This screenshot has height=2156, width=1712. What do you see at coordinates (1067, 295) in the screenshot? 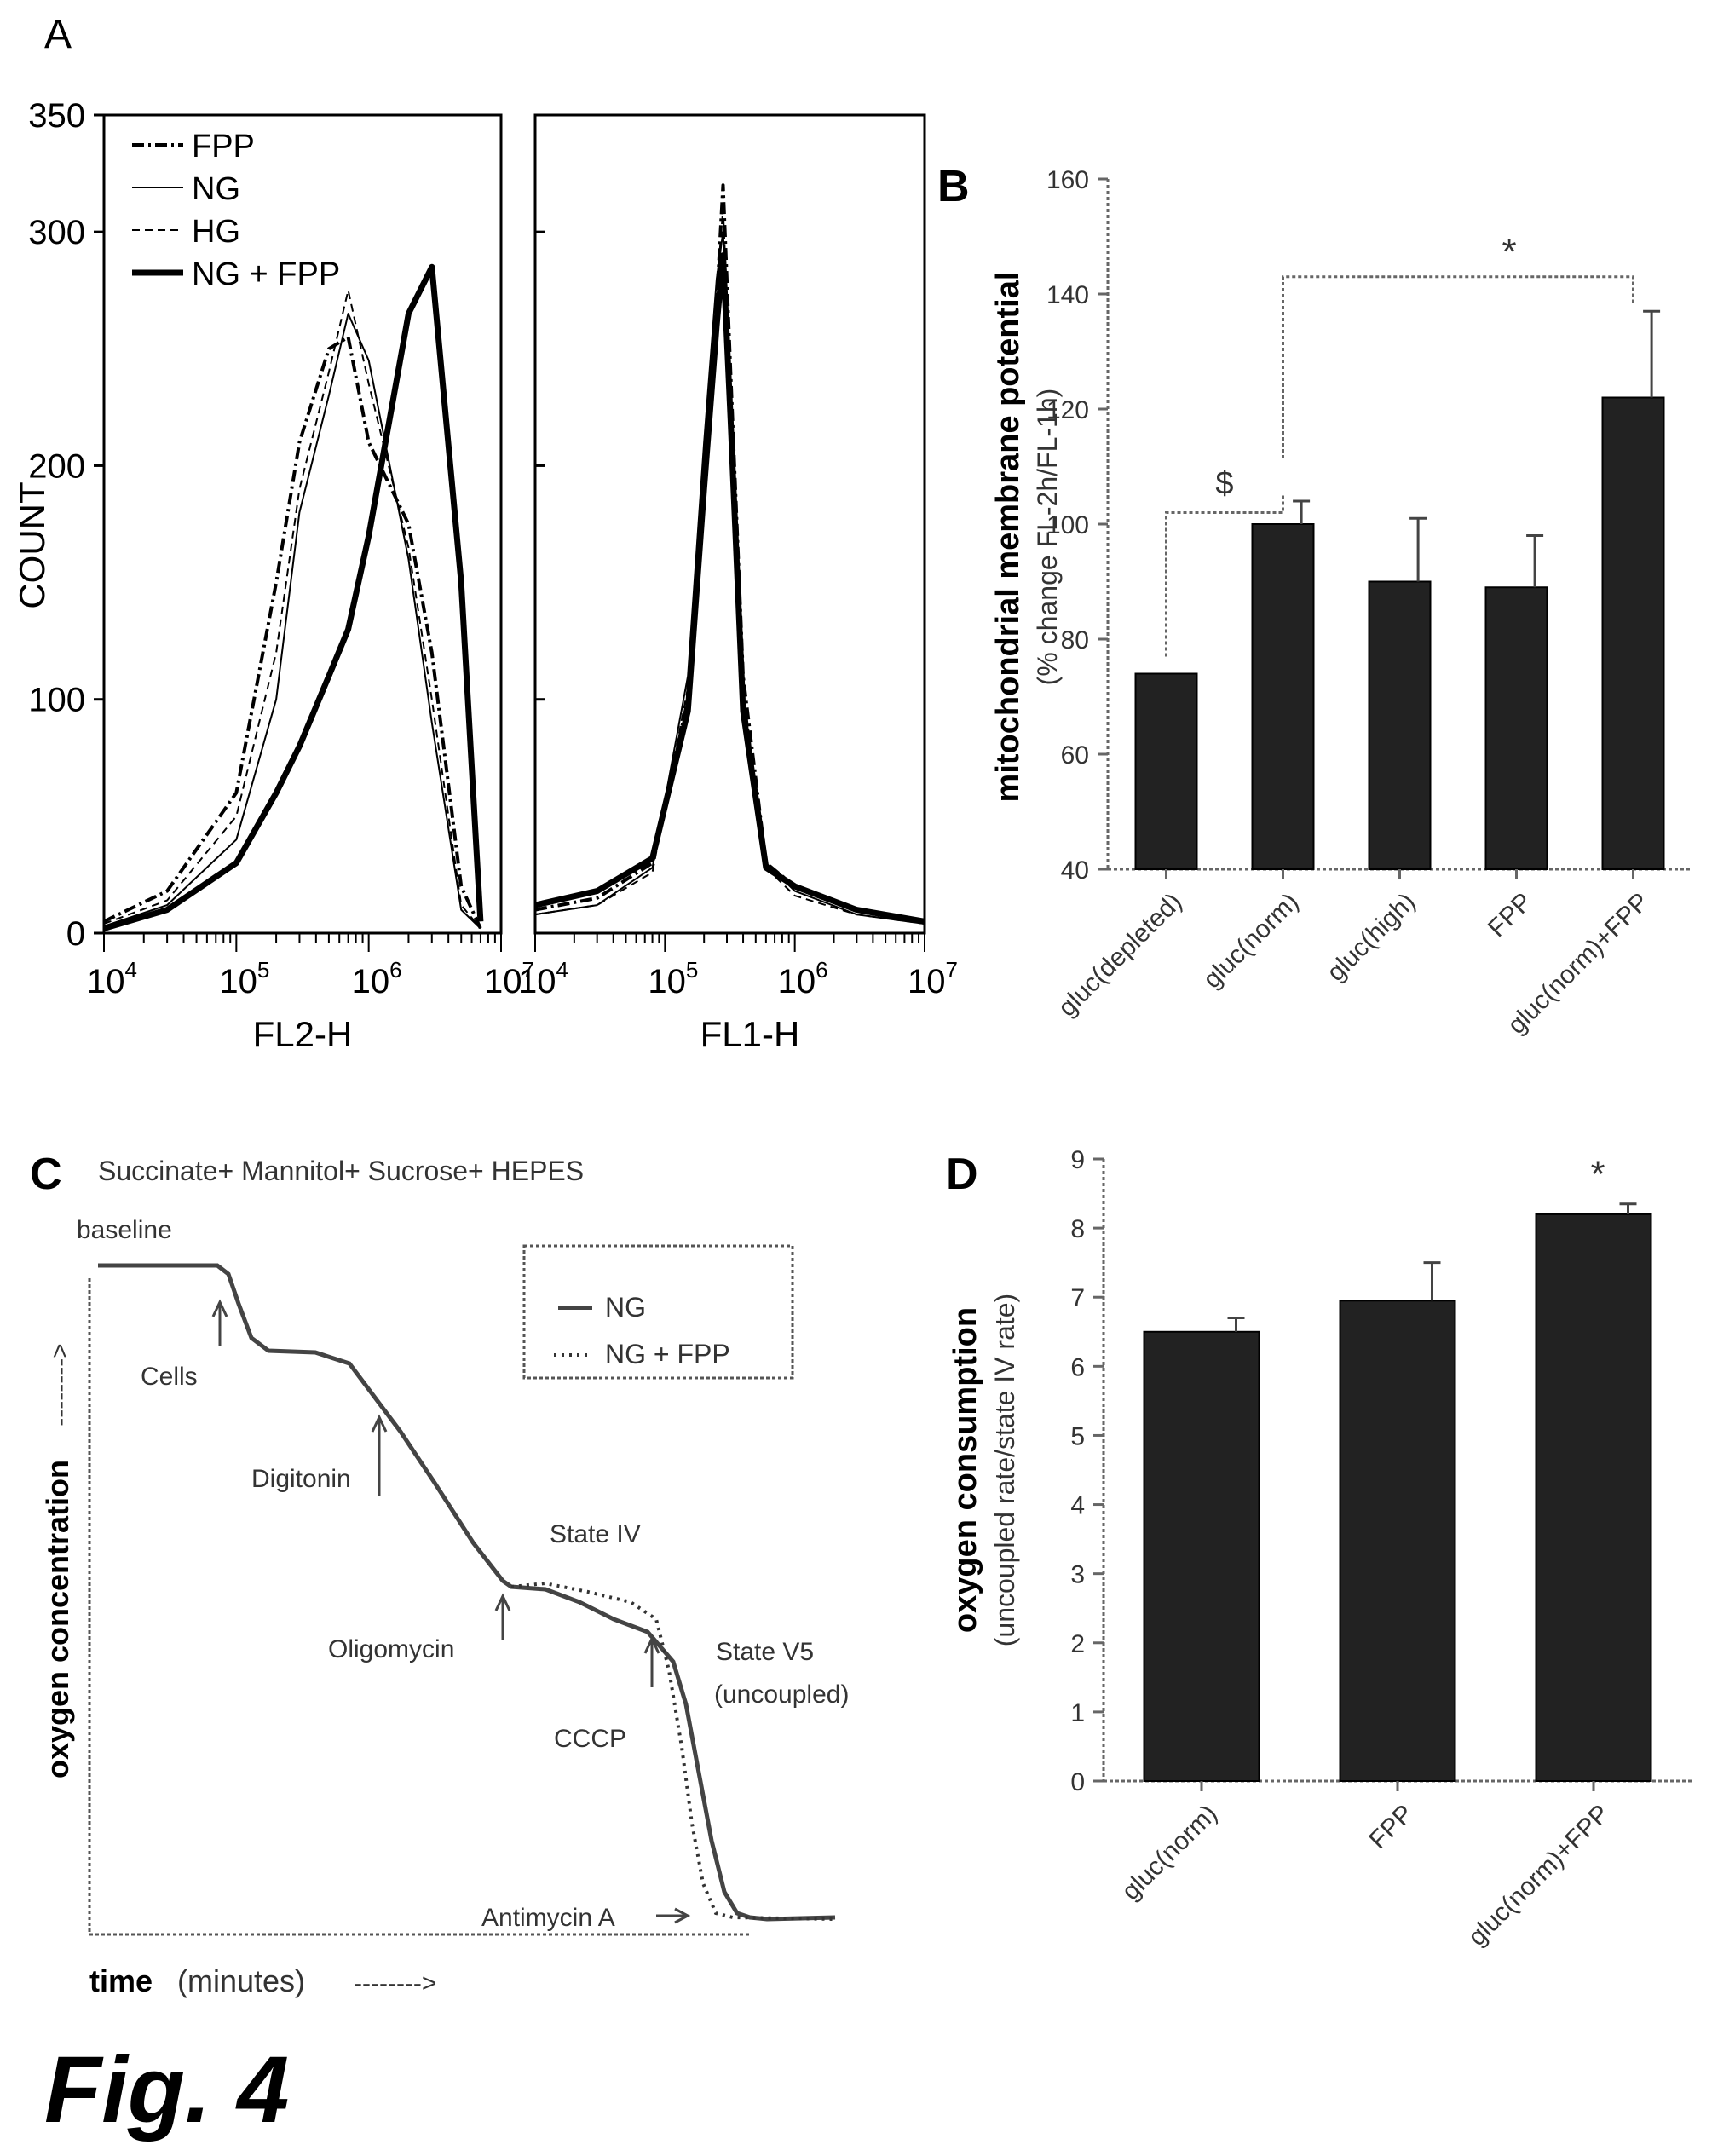
I see `panel-b-y-tick-label: 140` at bounding box center [1067, 295].